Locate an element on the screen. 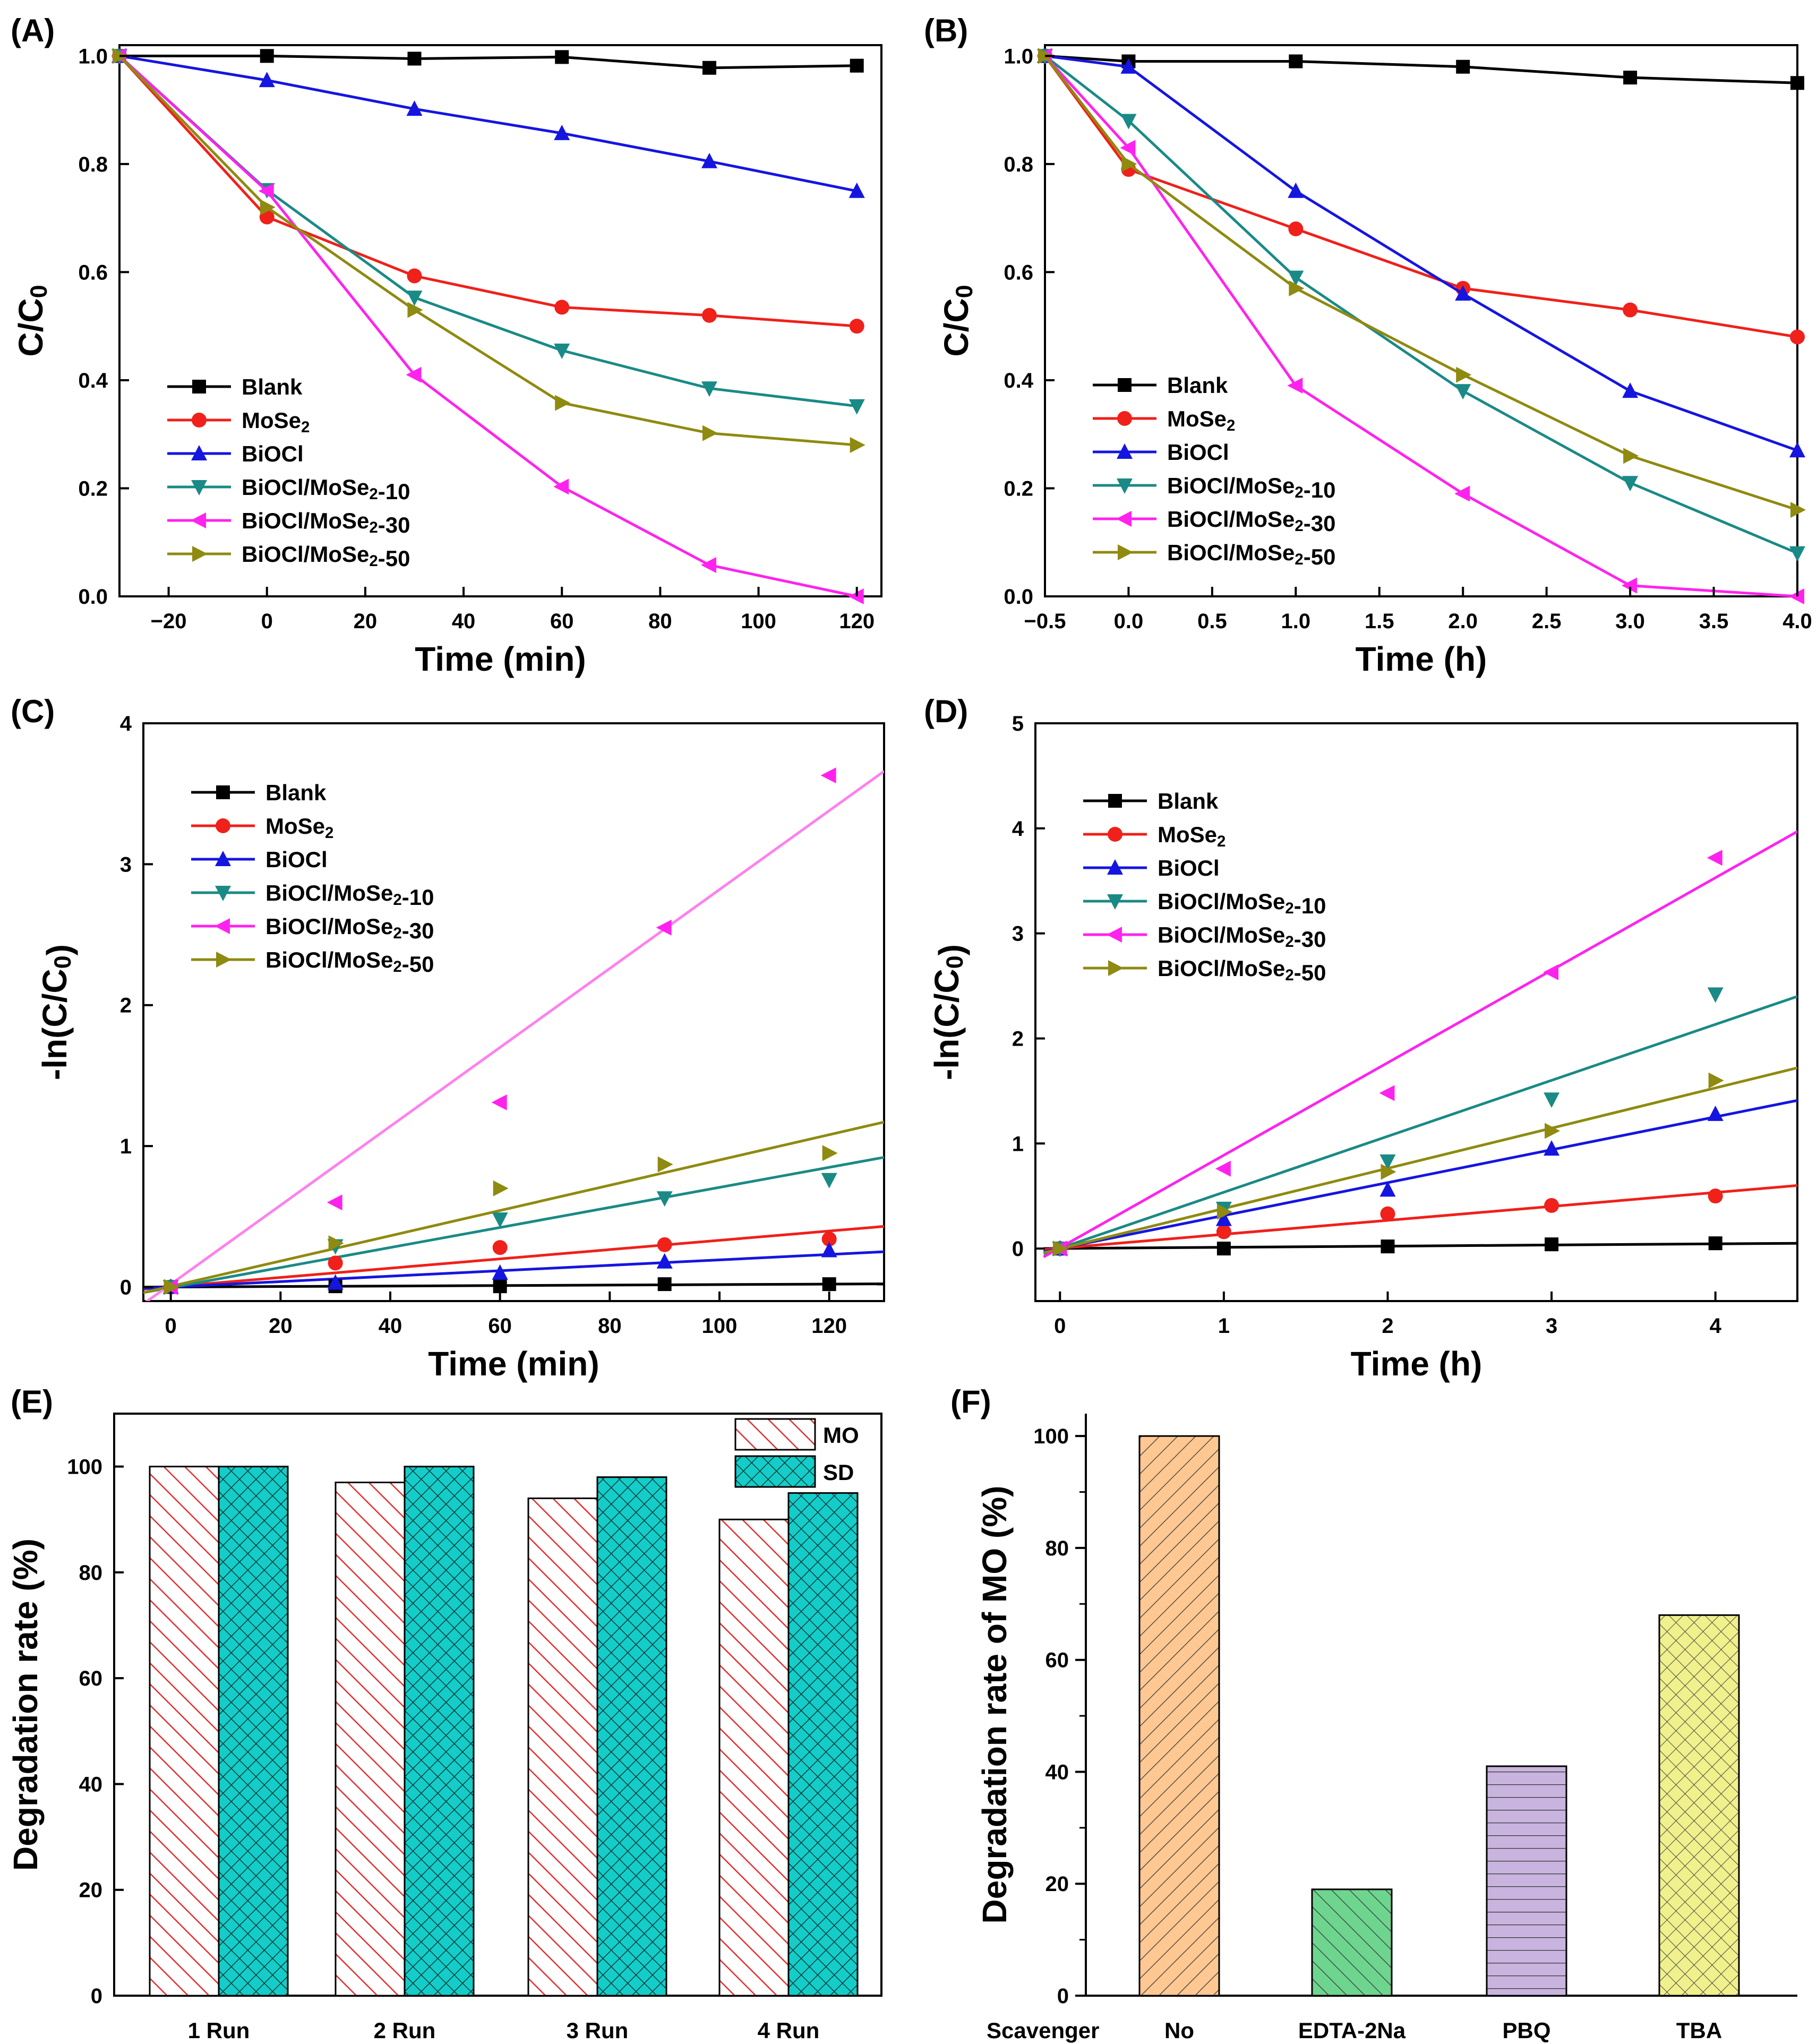 Image resolution: width=1817 pixels, height=2044 pixels. y-axis-title: Degradation rate (%) is located at coordinates (25, 1704).